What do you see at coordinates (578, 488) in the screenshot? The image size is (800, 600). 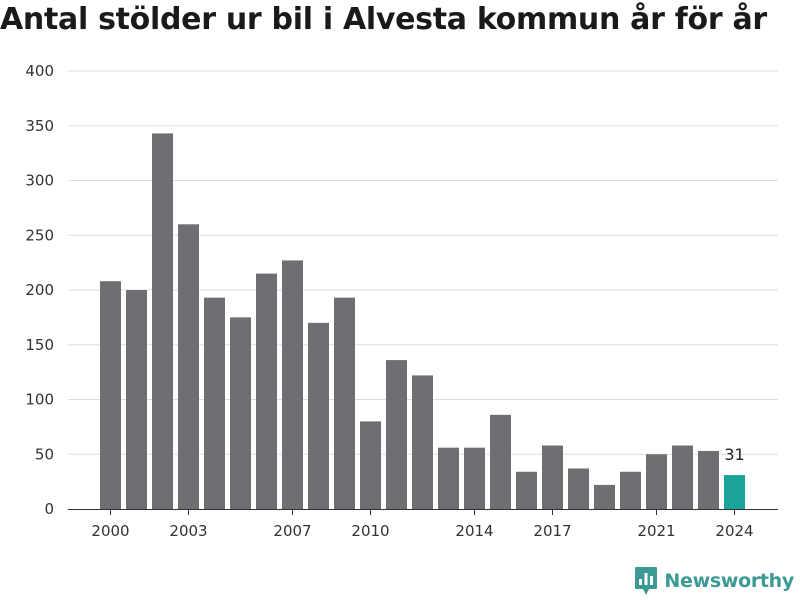 I see `bar-2018` at bounding box center [578, 488].